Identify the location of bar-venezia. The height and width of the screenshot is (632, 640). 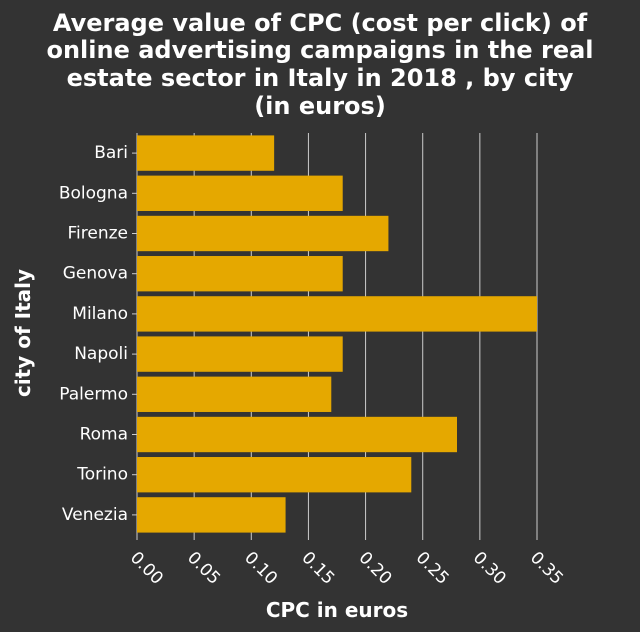
(211, 515).